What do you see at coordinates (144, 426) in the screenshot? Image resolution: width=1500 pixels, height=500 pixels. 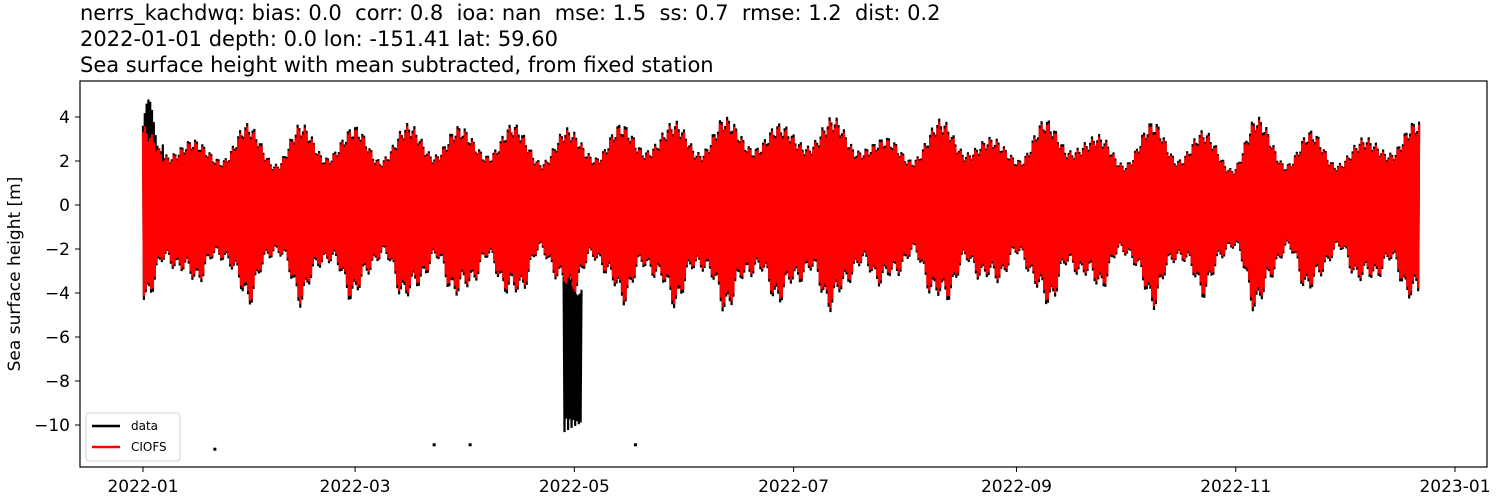 I see `legend-data-label: data` at bounding box center [144, 426].